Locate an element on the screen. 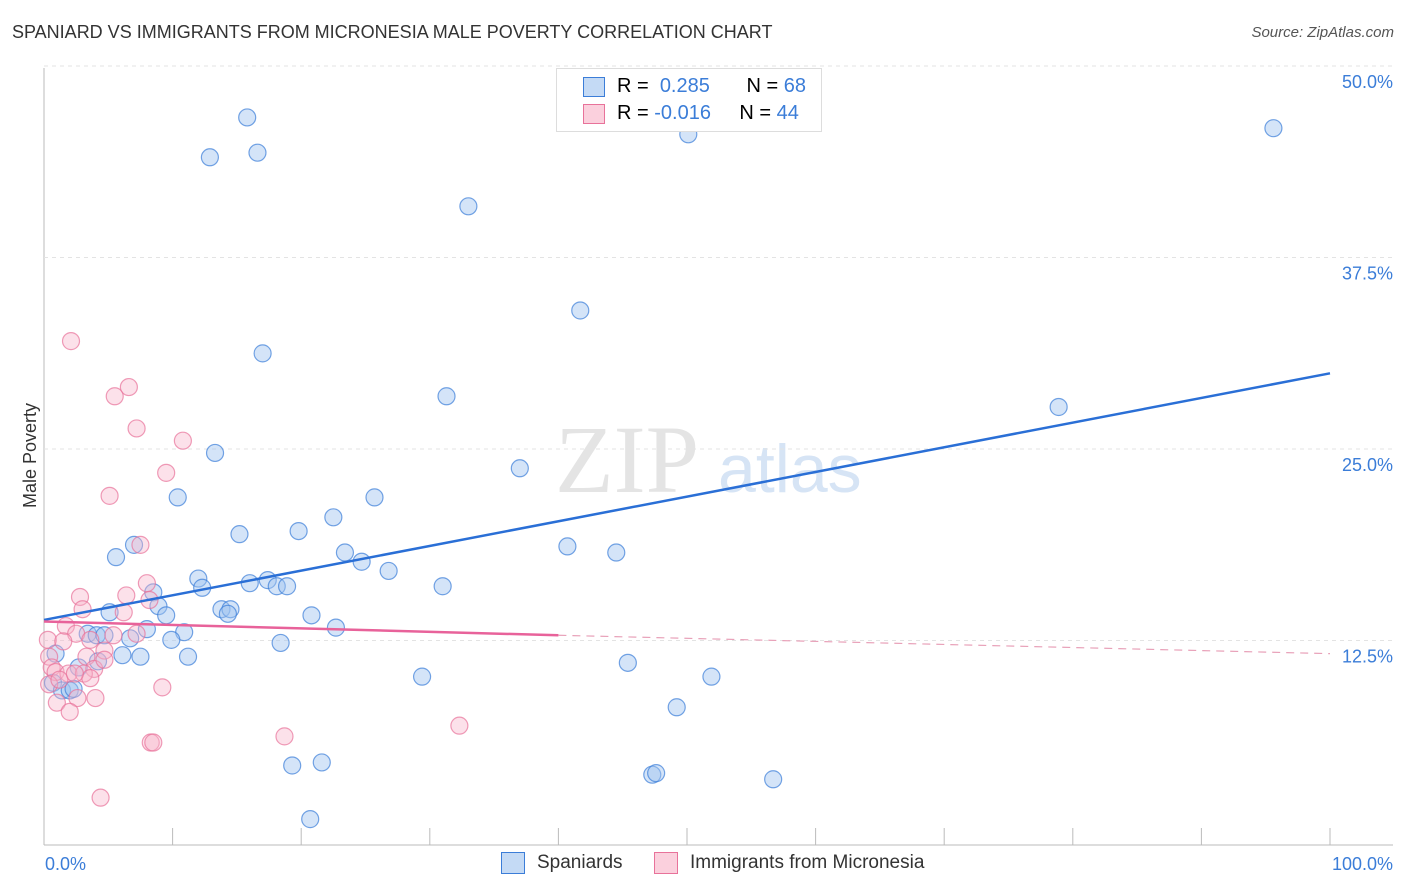 Image resolution: width=1406 pixels, height=892 pixels. bottom-legend-micronesia: Immigrants from Micronesia is located at coordinates (789, 863).